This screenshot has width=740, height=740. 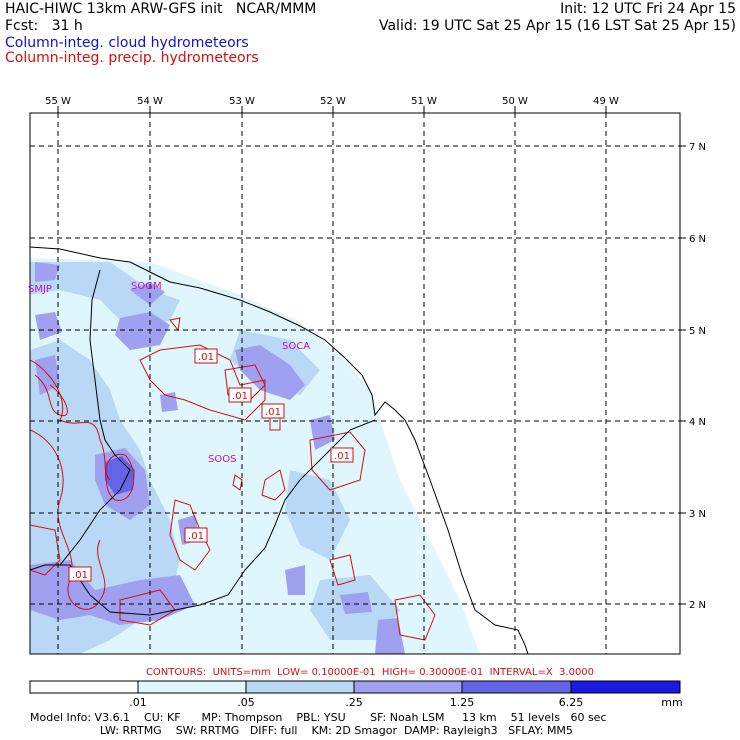 What do you see at coordinates (697, 147) in the screenshot?
I see `lat-label: 7 N` at bounding box center [697, 147].